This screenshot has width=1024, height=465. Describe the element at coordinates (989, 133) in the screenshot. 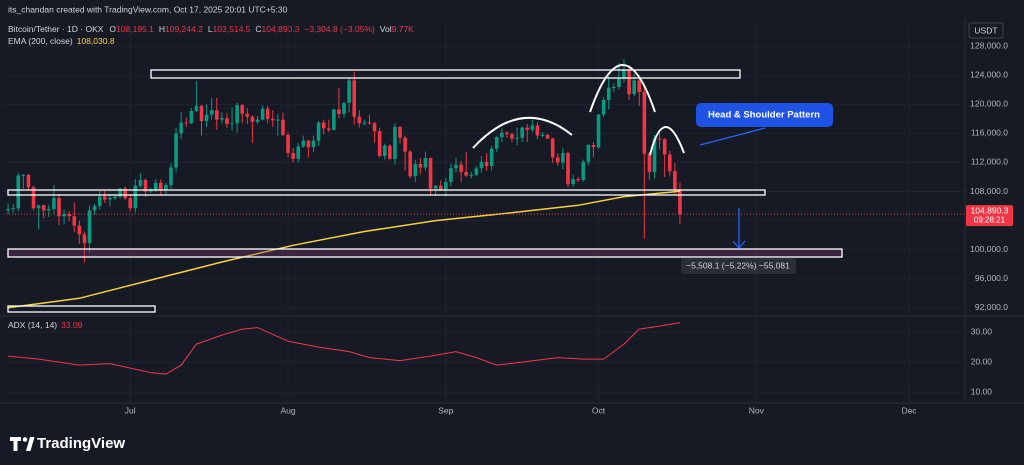

I see `y-tick-label: 116,000.0` at that location.